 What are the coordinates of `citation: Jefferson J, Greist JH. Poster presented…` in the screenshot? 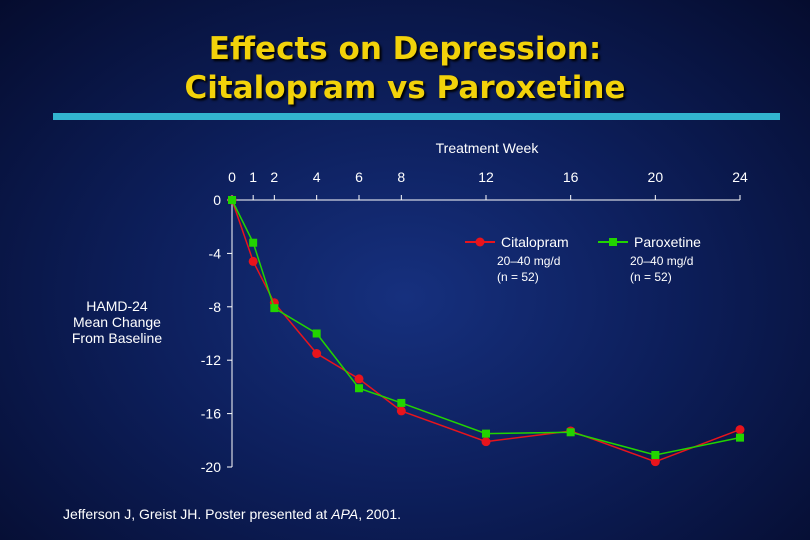 It's located at (232, 514).